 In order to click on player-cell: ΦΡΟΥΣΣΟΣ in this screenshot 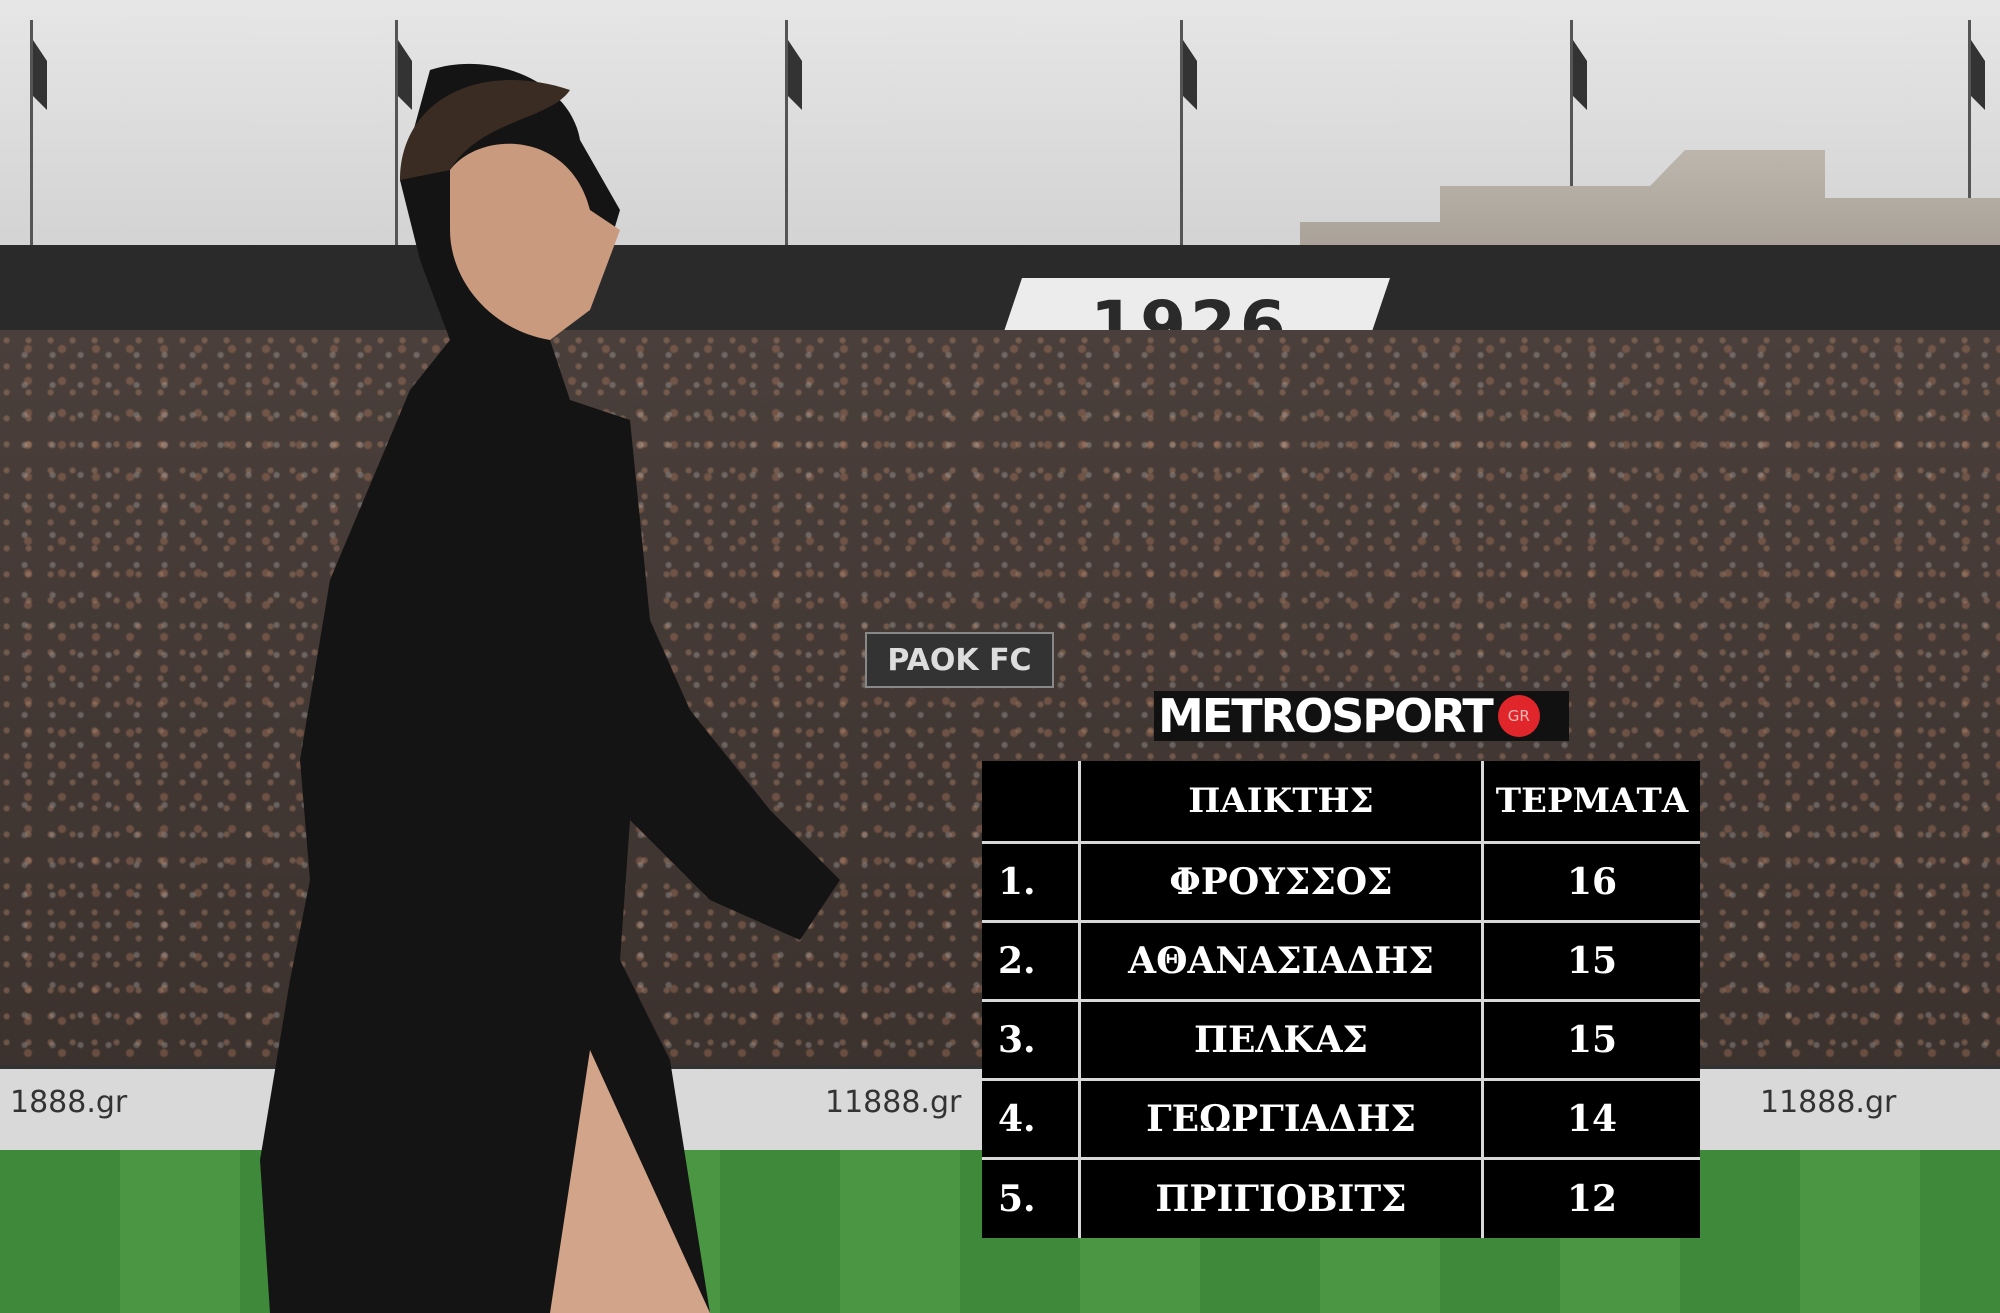, I will do `click(1281, 881)`.